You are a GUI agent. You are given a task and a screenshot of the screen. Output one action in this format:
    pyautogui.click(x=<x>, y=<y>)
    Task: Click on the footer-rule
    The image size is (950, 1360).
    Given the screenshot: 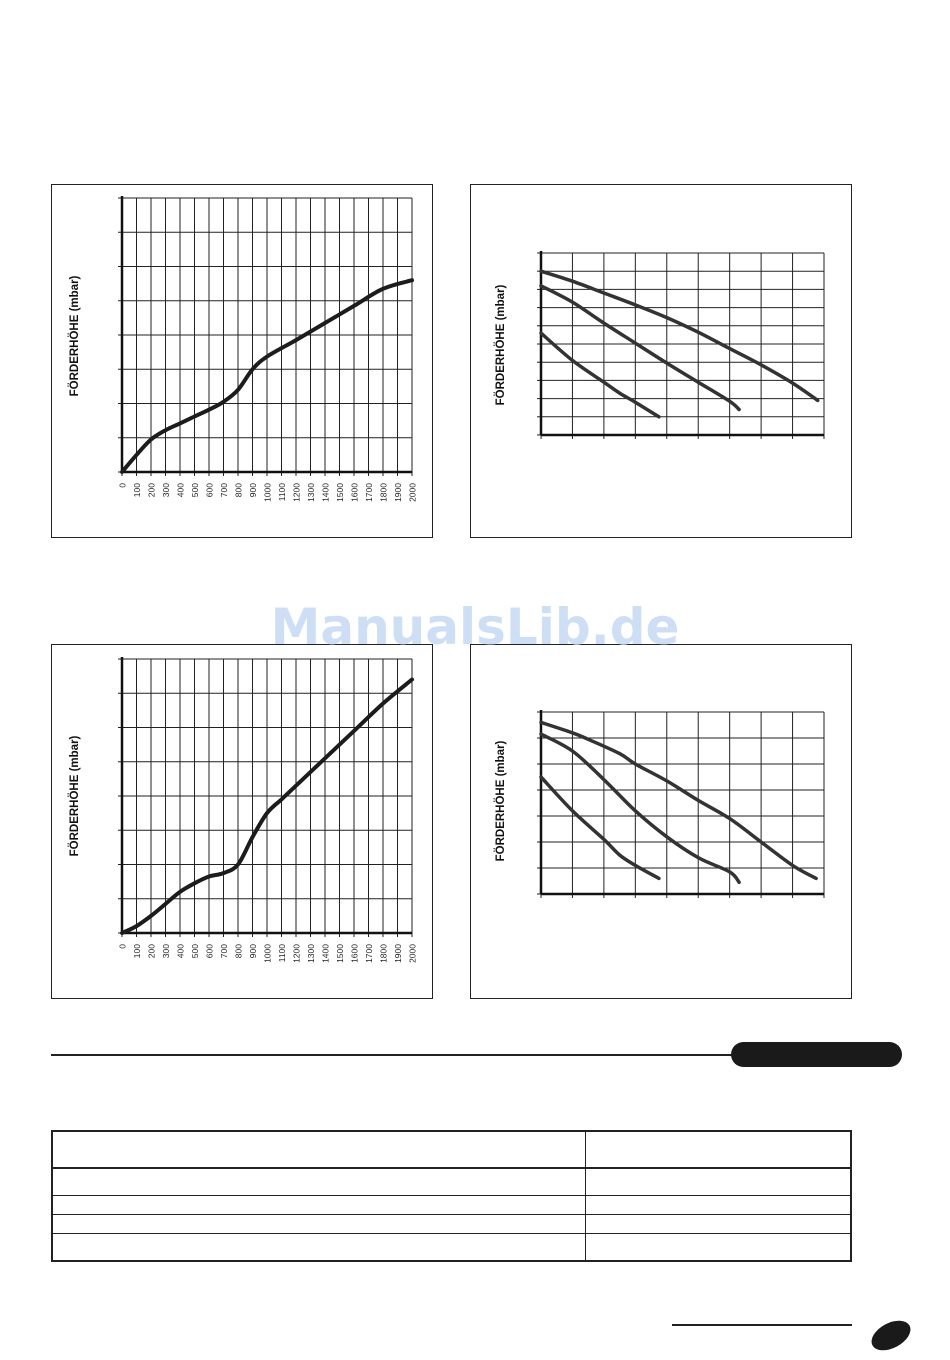 What is the action you would take?
    pyautogui.click(x=762, y=1325)
    